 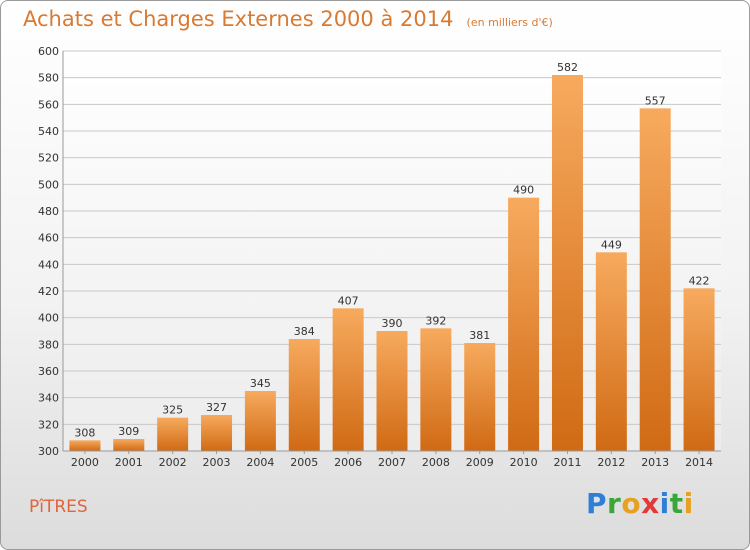 I want to click on data-label: 327, so click(x=216, y=407).